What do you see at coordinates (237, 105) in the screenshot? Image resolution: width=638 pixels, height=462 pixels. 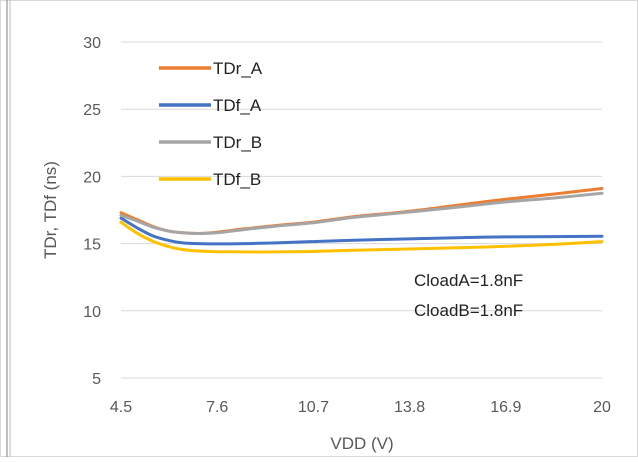 I see `legend-label-tdf-a: TDf_A` at bounding box center [237, 105].